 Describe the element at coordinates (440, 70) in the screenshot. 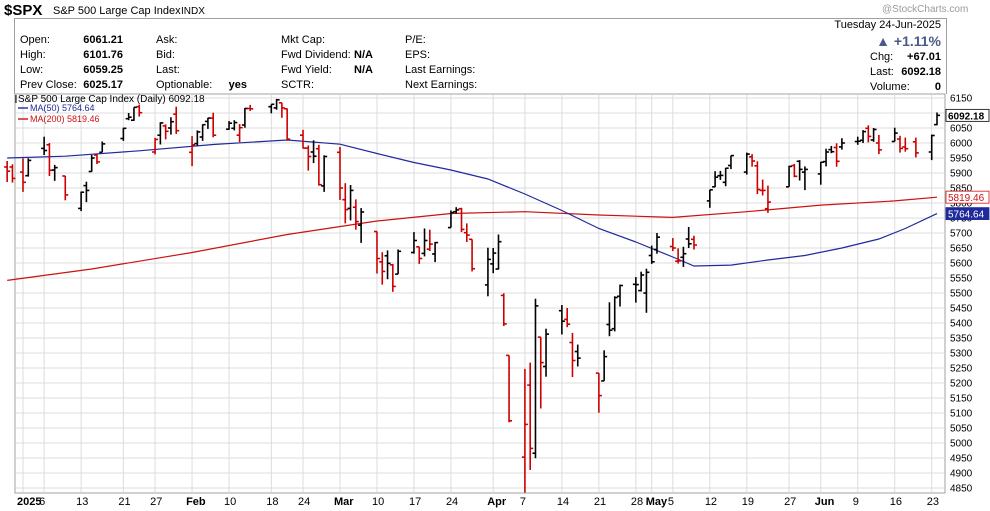

I see `last-earnings-label: Last Earnings:` at that location.